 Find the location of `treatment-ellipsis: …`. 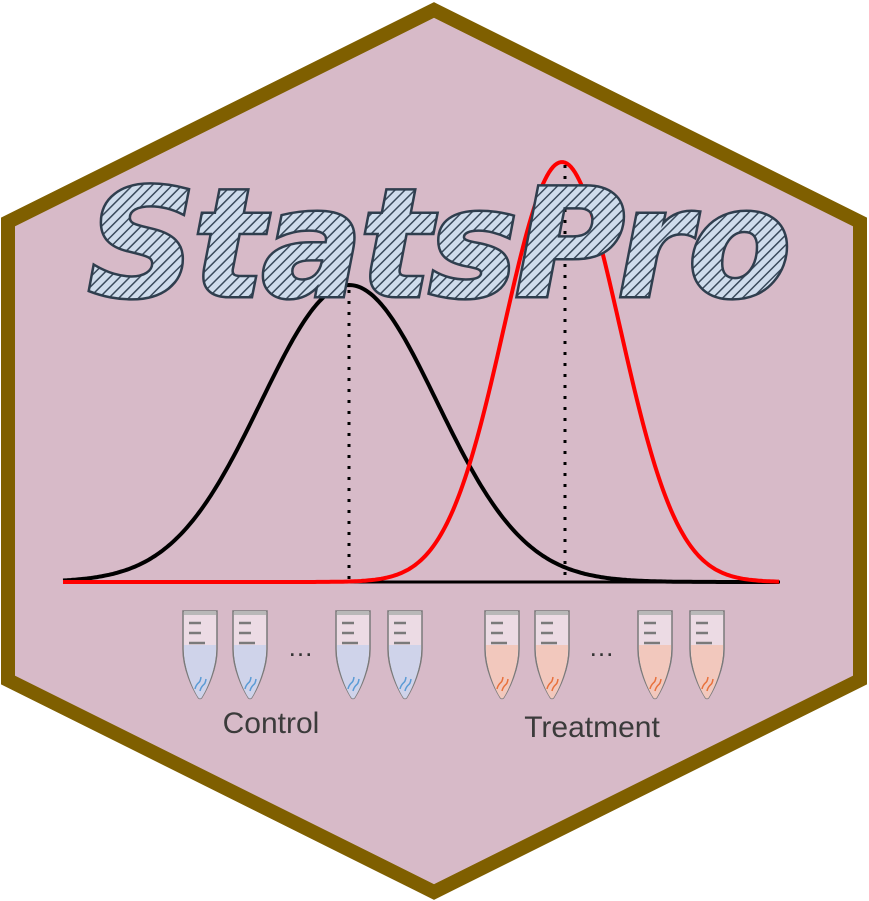

treatment-ellipsis: … is located at coordinates (603, 647).